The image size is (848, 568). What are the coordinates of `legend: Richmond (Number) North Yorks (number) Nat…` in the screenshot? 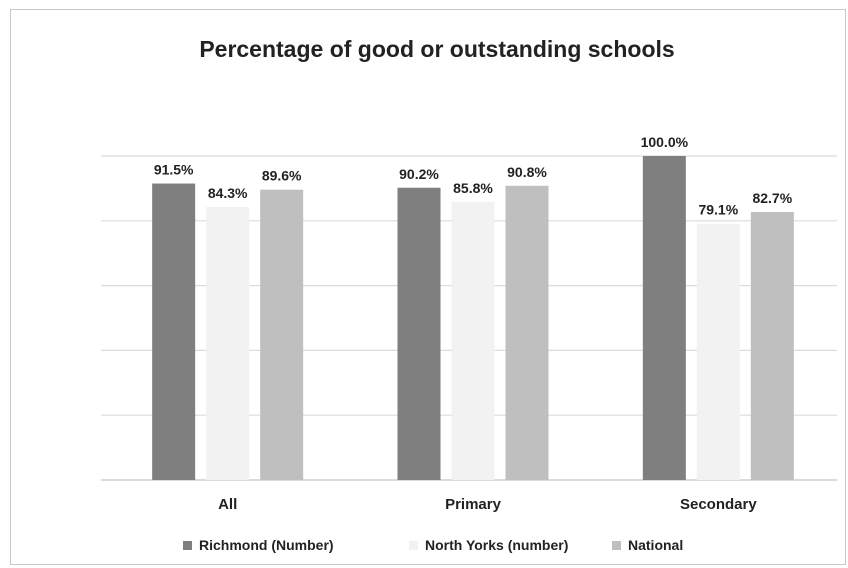 It's located at (433, 545).